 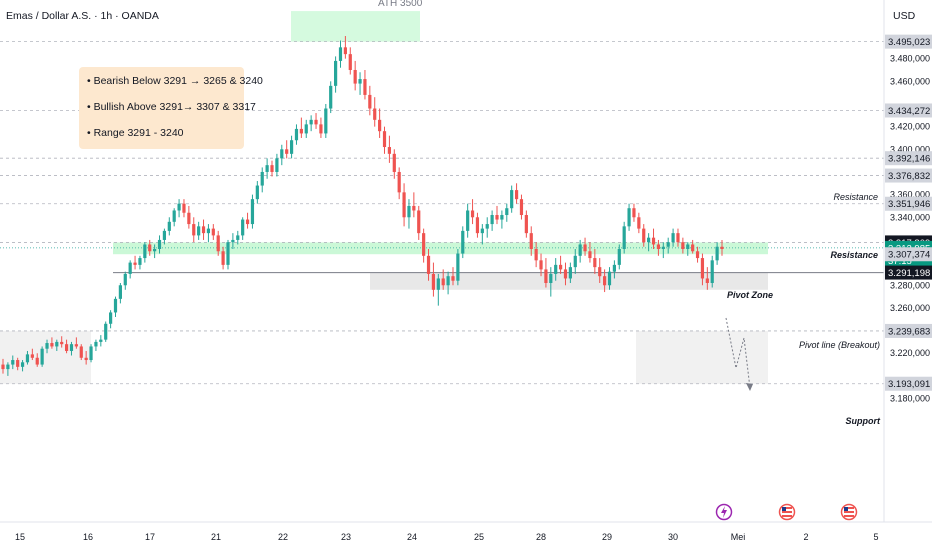 I want to click on time-tick-label: 24, so click(x=412, y=537).